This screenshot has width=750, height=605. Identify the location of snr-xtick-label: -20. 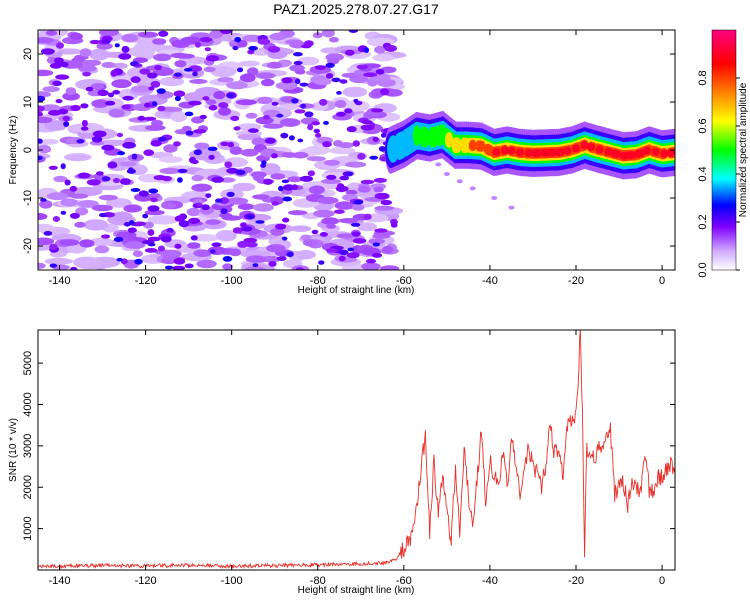
(576, 581).